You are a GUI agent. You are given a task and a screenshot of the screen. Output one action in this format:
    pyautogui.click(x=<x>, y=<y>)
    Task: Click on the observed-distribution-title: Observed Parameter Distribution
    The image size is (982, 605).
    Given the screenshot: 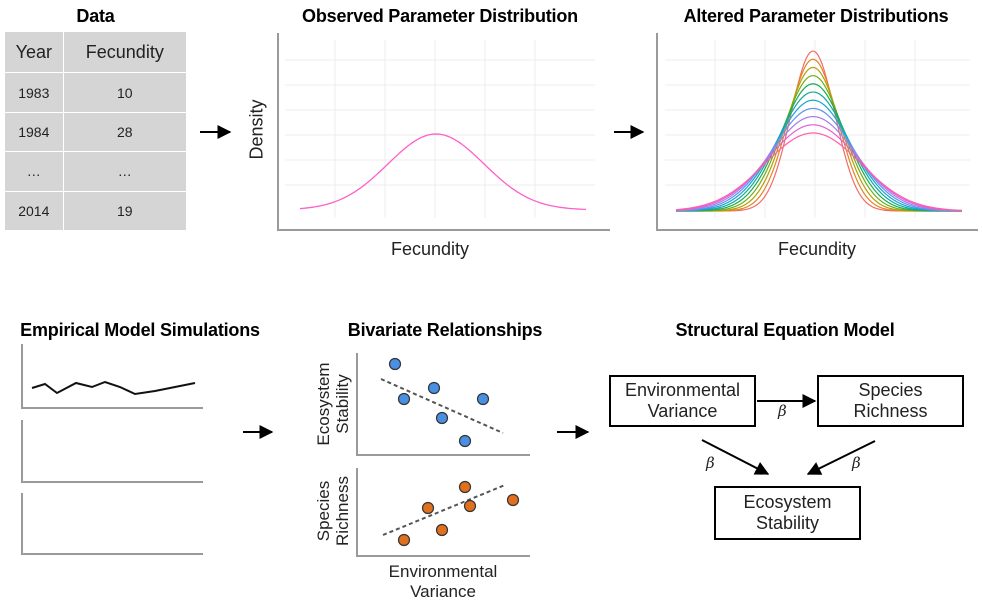 What is the action you would take?
    pyautogui.click(x=440, y=16)
    